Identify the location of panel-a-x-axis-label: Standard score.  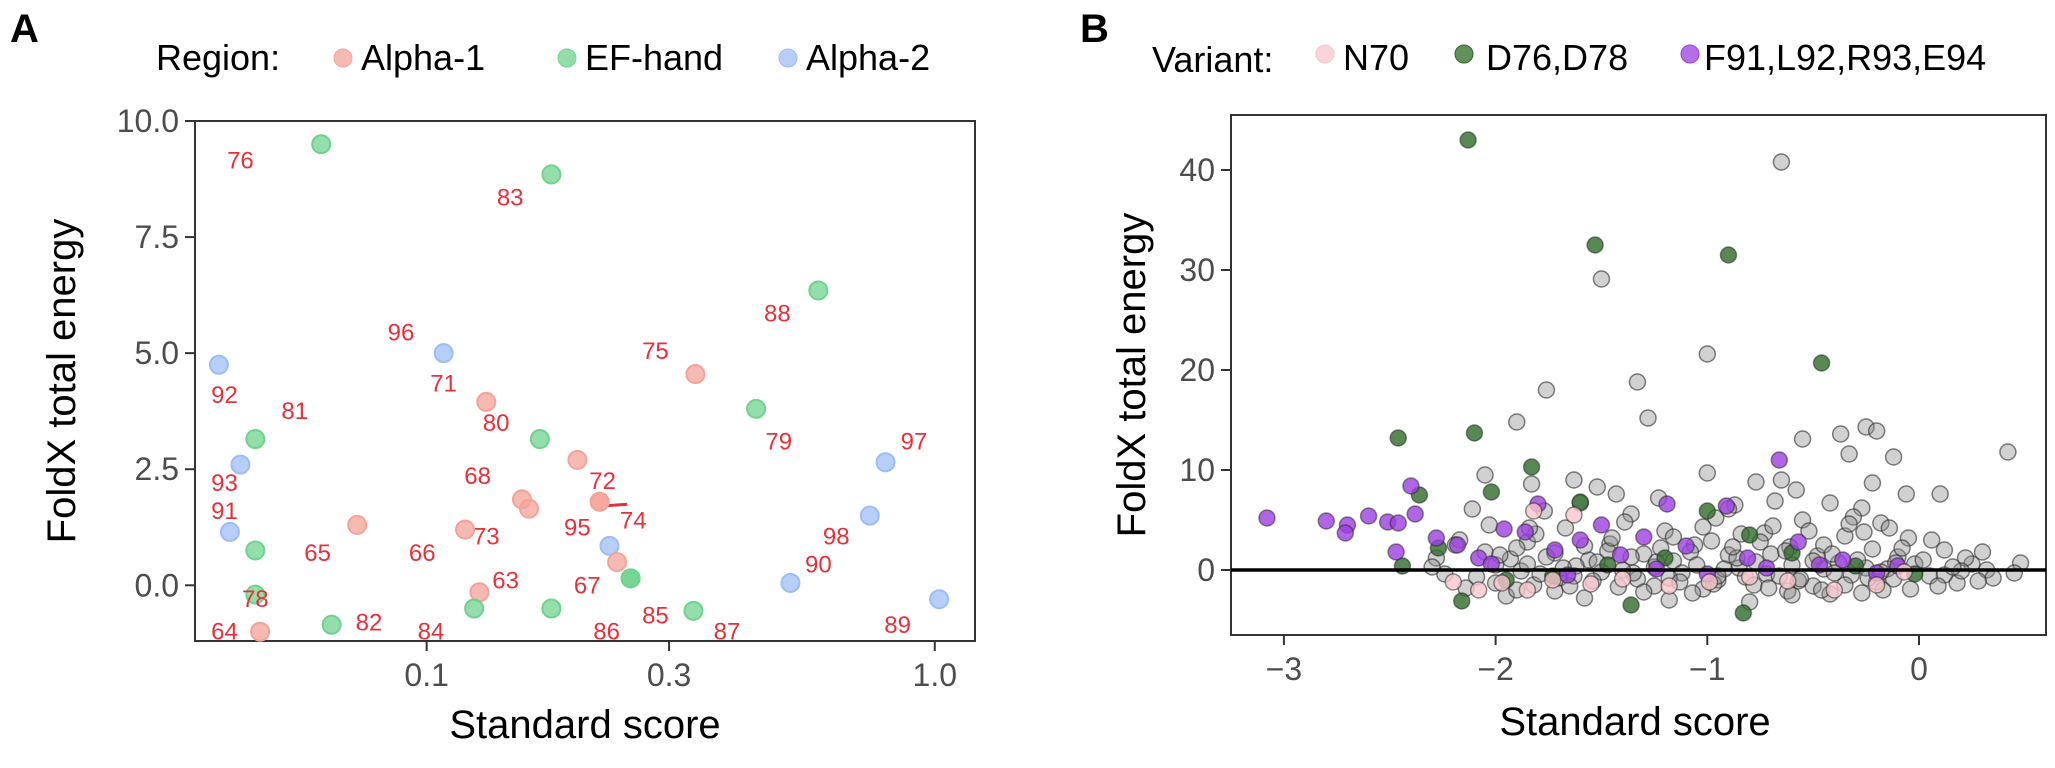
(584, 725).